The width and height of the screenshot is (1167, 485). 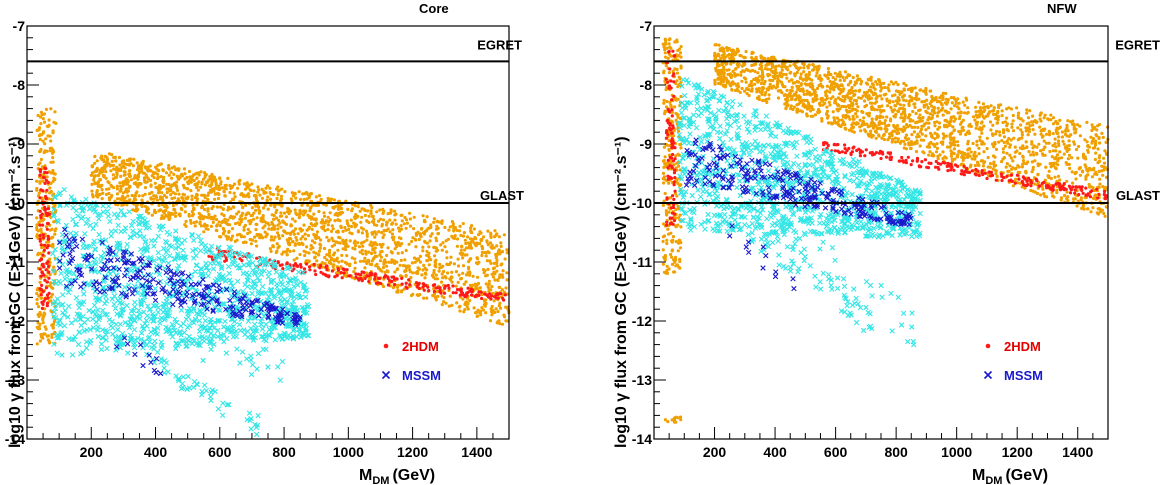 I want to click on y-tick-label: -8, so click(x=19, y=85).